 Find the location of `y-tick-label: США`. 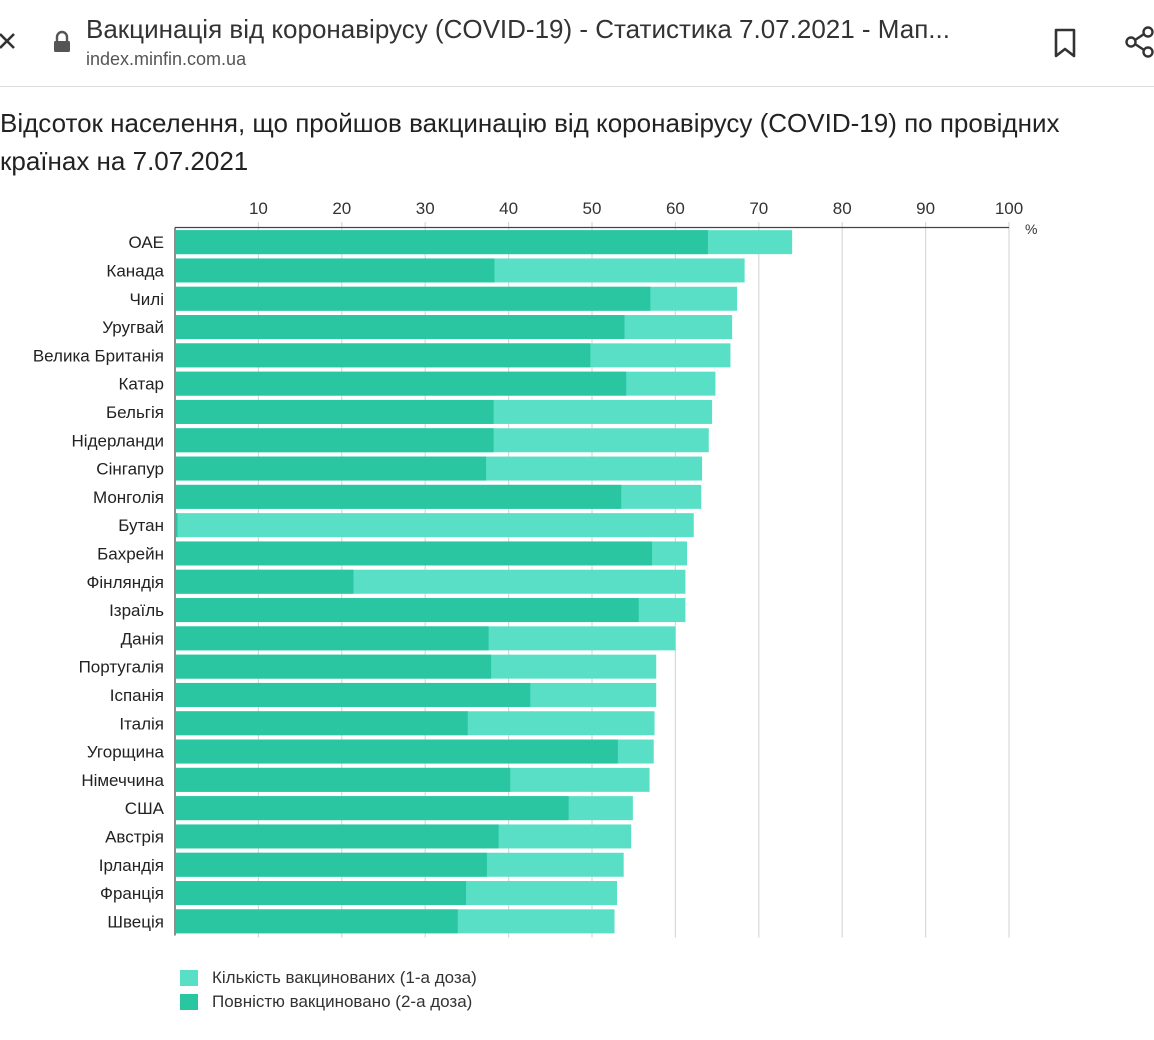

y-tick-label: США is located at coordinates (145, 808).